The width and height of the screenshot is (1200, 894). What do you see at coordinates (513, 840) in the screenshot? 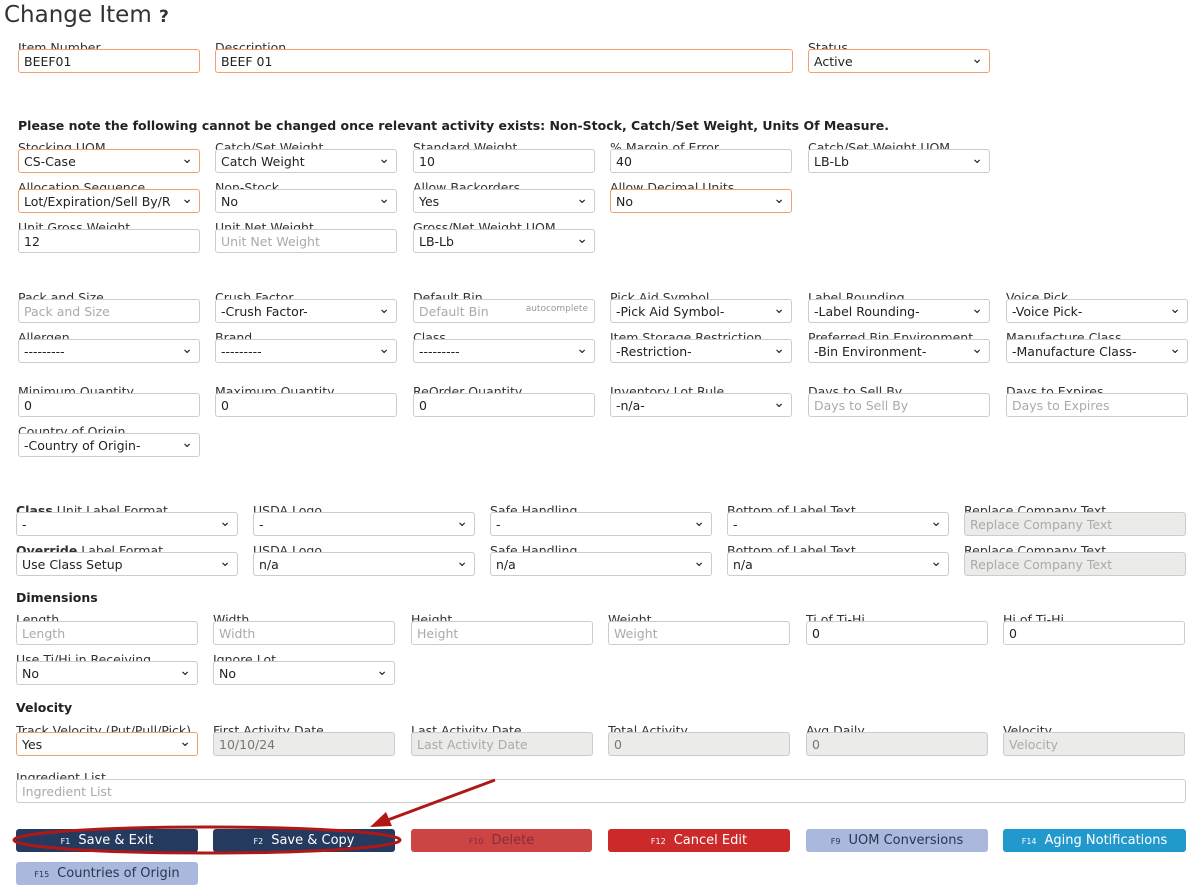
I see `button-label: Delete` at bounding box center [513, 840].